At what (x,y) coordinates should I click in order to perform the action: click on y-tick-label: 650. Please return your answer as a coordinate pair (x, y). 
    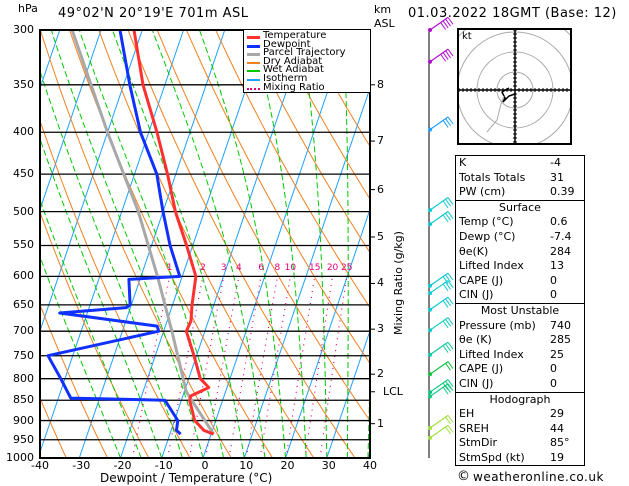
    Looking at the image, I should click on (23, 304).